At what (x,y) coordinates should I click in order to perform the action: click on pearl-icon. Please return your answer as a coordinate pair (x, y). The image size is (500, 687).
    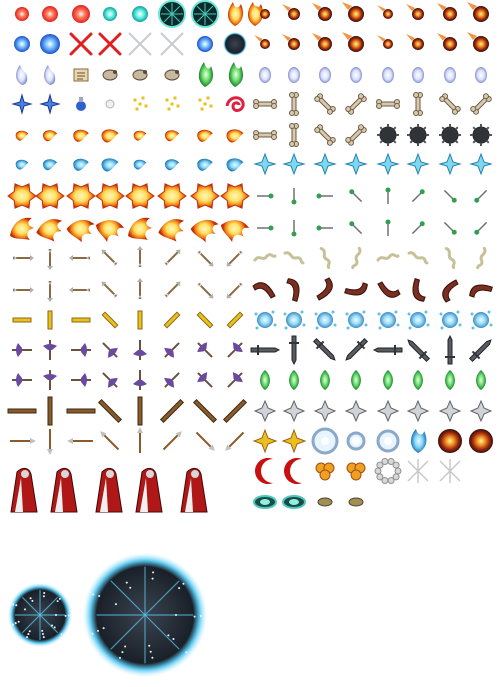
    Looking at the image, I should click on (110, 104).